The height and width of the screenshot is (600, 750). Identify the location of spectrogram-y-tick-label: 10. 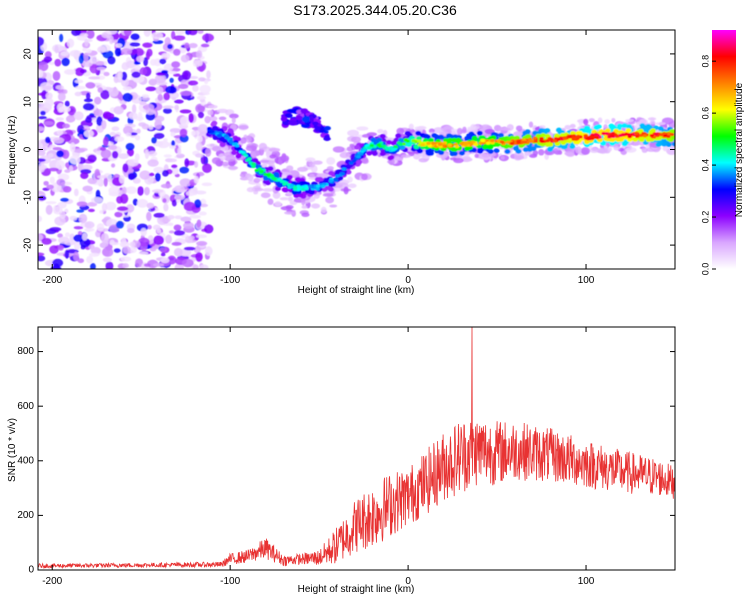
(28, 102).